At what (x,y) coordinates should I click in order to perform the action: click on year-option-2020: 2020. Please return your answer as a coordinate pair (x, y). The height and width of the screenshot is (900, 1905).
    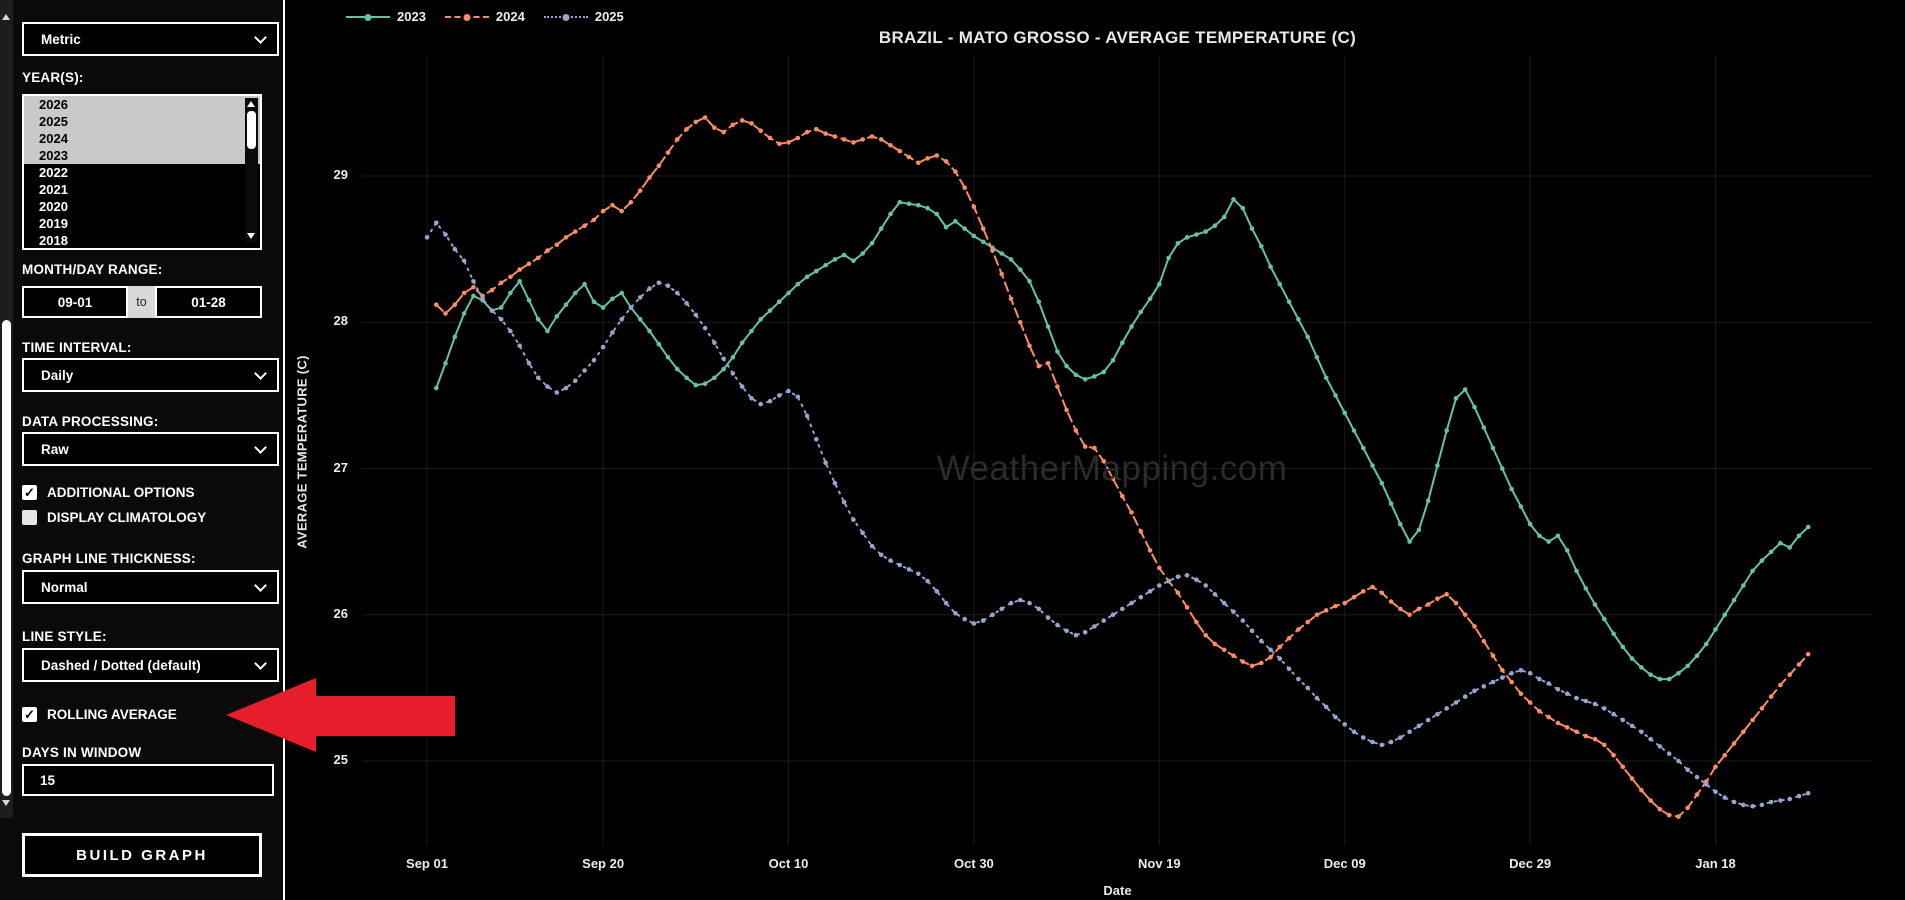
    Looking at the image, I should click on (53, 206).